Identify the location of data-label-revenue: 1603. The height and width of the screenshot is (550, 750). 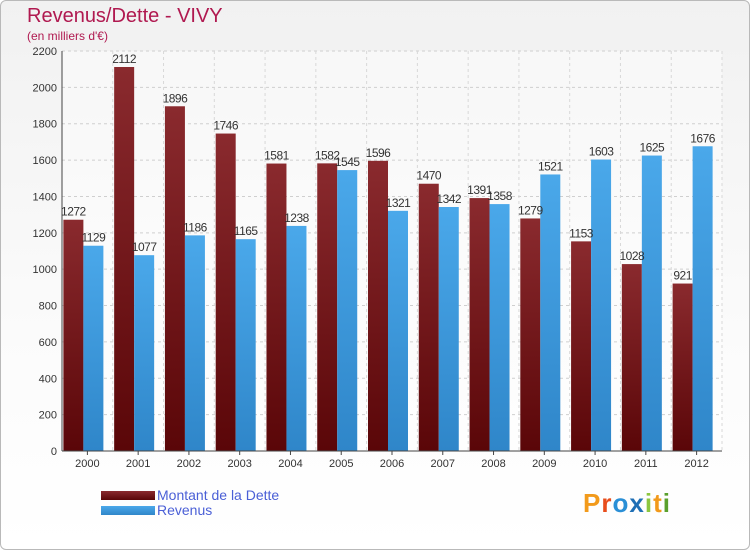
(602, 152).